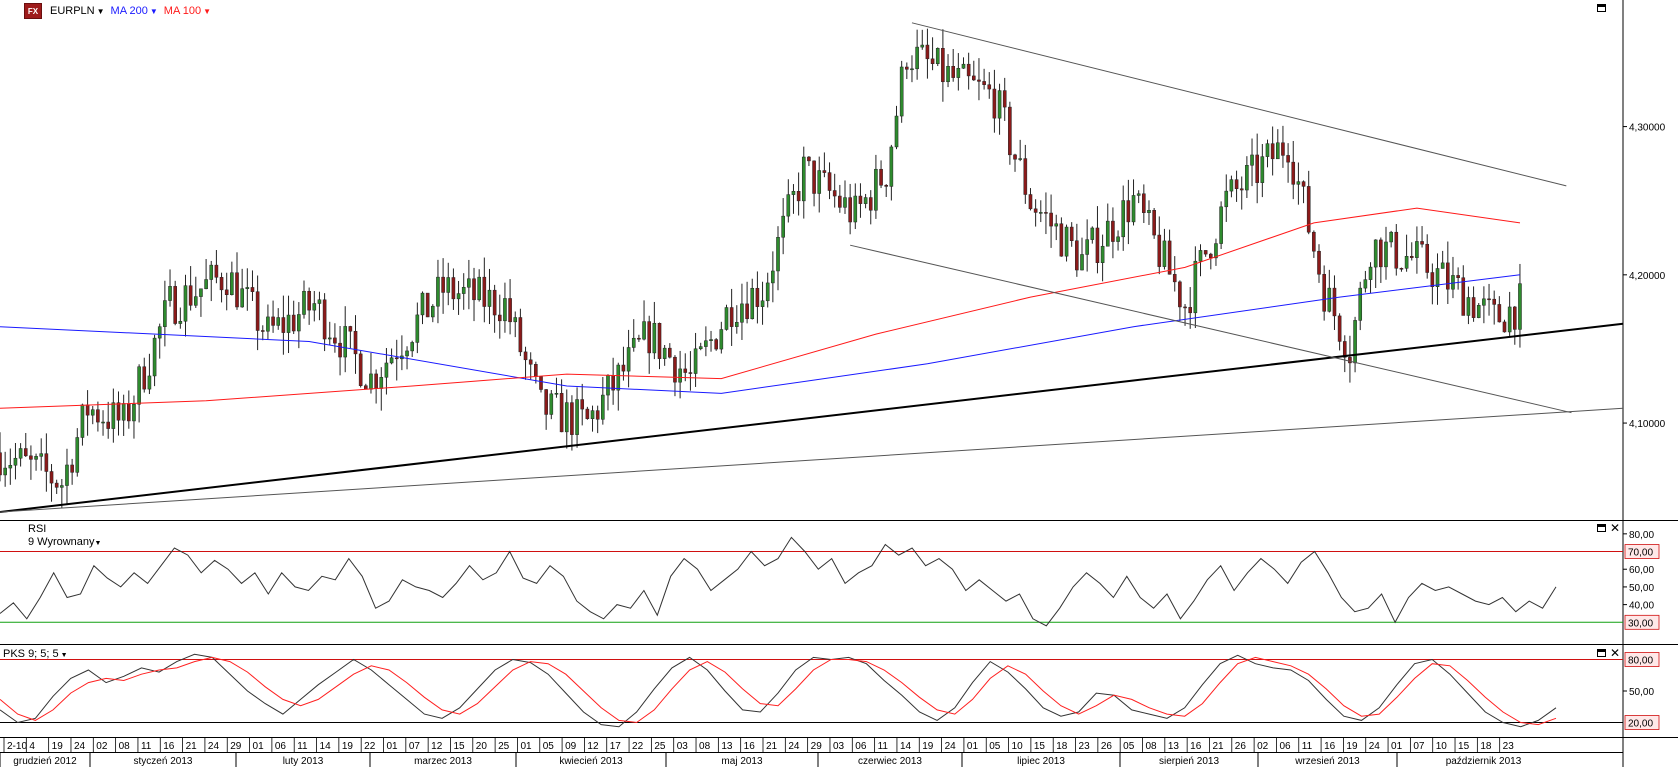  Describe the element at coordinates (459, 746) in the screenshot. I see `day-label: 15` at that location.